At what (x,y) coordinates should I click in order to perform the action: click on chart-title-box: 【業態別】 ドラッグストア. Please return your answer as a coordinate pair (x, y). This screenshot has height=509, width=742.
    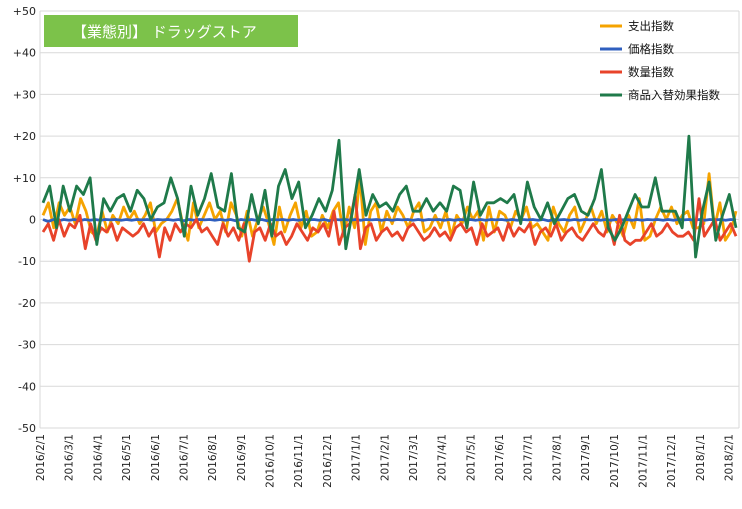
    Looking at the image, I should click on (171, 31).